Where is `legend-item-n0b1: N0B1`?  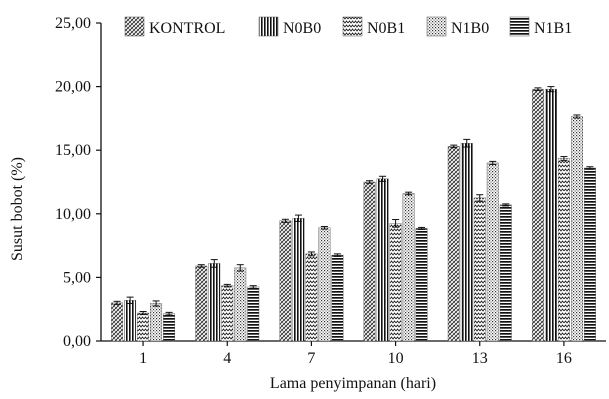
legend-item-n0b1: N0B1 is located at coordinates (373, 26).